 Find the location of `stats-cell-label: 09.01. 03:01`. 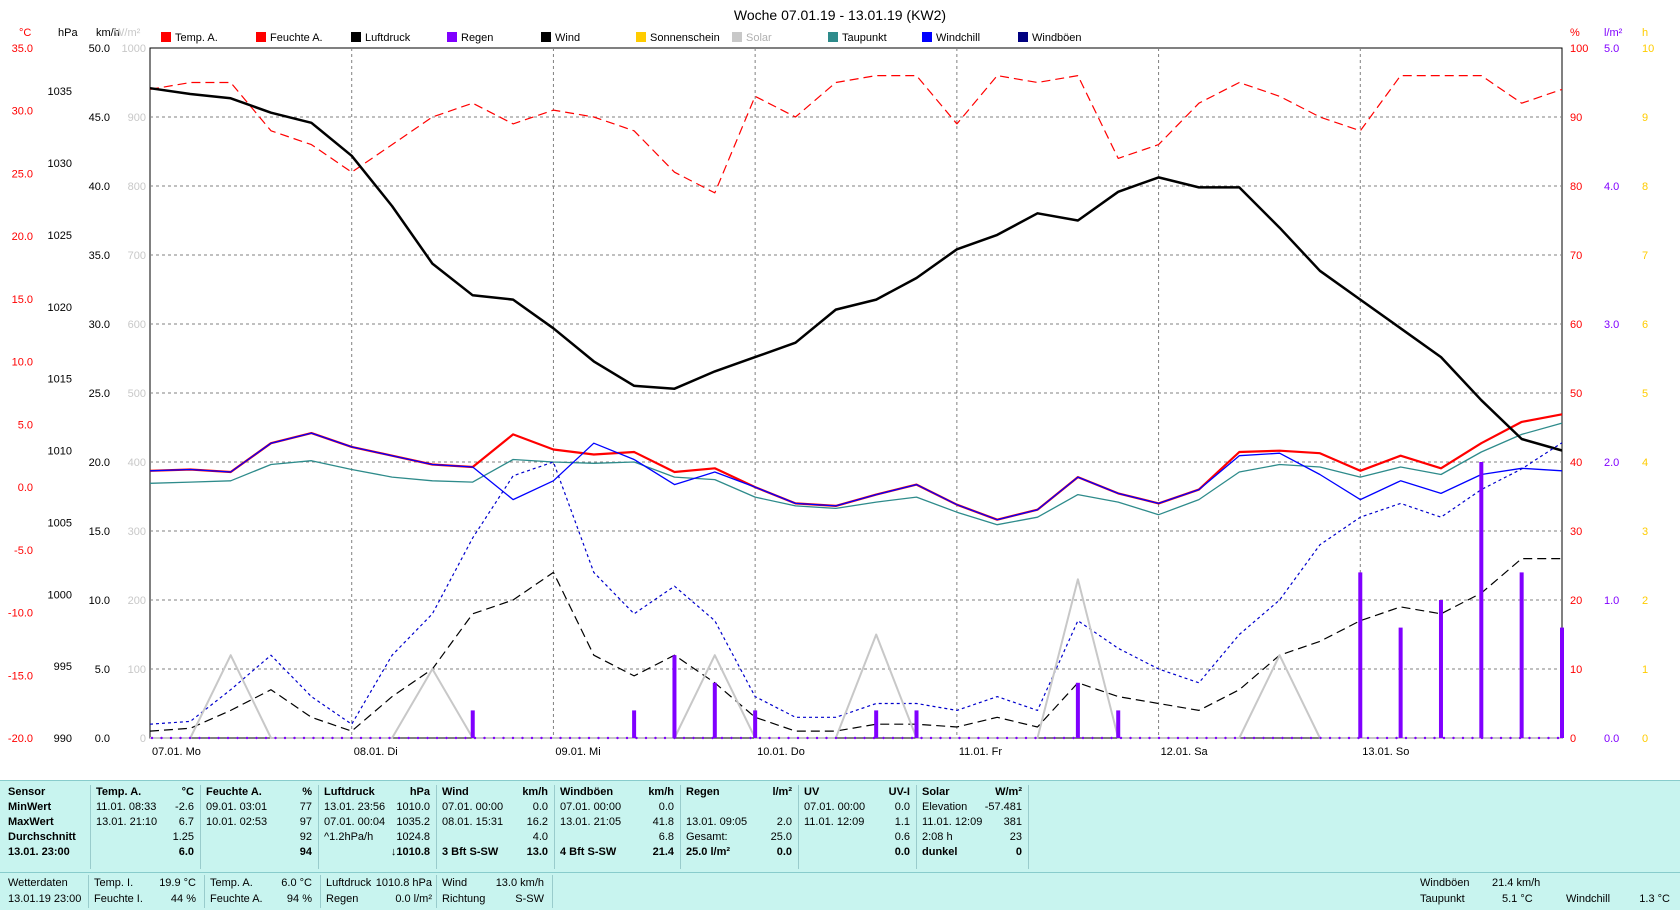

stats-cell-label: 09.01. 03:01 is located at coordinates (237, 807).